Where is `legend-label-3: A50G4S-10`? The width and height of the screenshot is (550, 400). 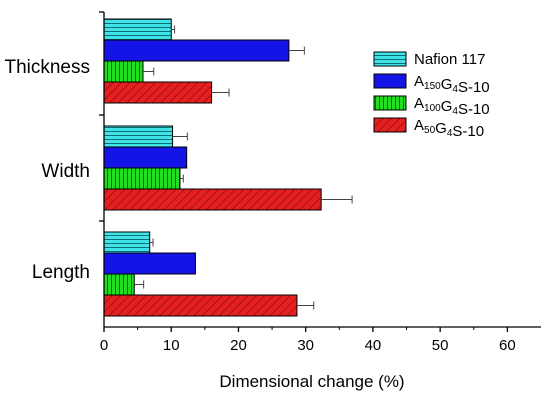
legend-label-3: A50G4S-10 is located at coordinates (449, 128).